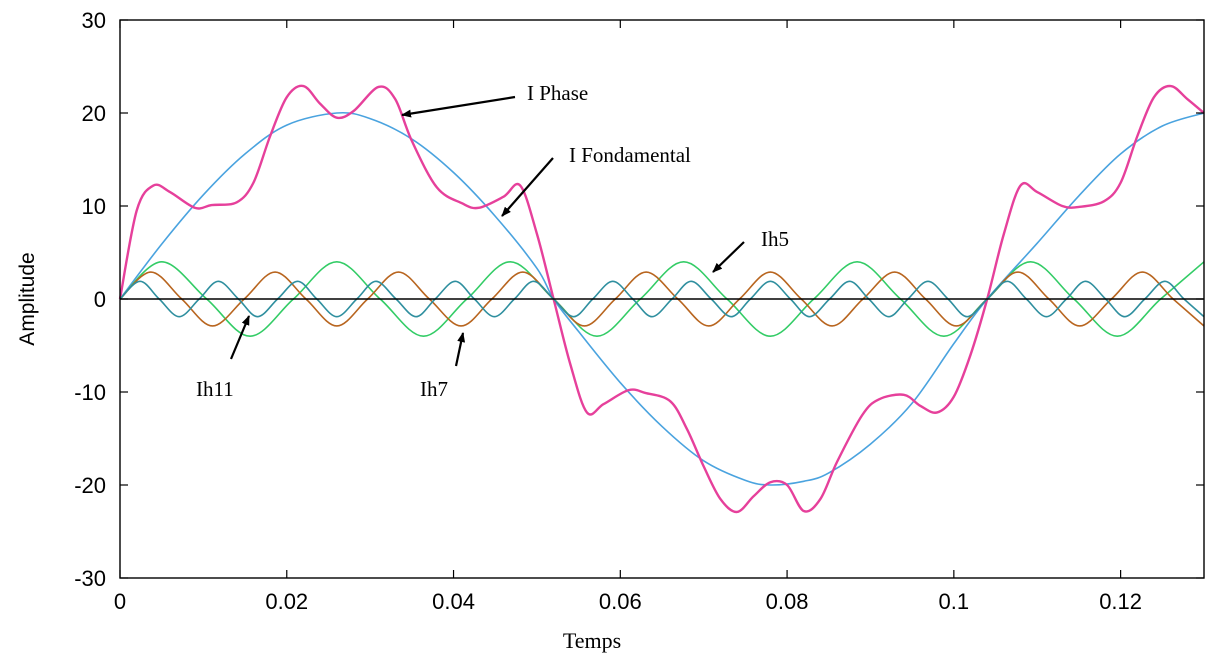 The width and height of the screenshot is (1213, 666). What do you see at coordinates (620, 601) in the screenshot?
I see `x-tick-label: 0.06` at bounding box center [620, 601].